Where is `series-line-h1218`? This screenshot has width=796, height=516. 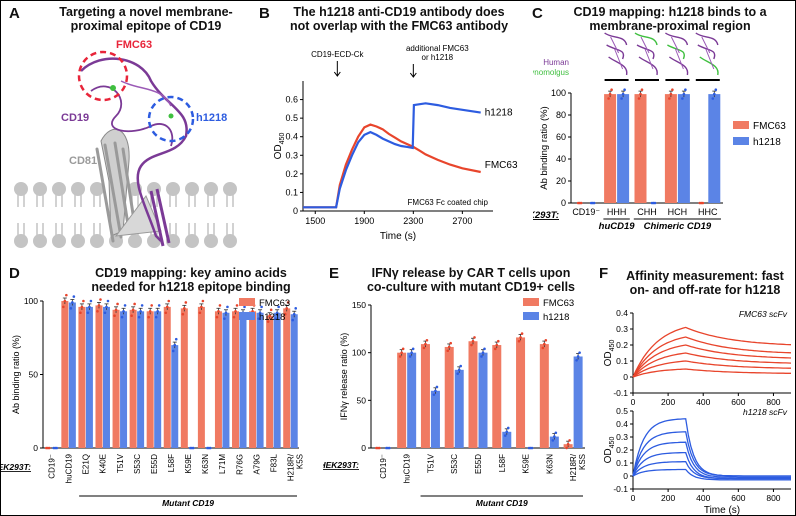
series-line-h1218 is located at coordinates (392, 155).